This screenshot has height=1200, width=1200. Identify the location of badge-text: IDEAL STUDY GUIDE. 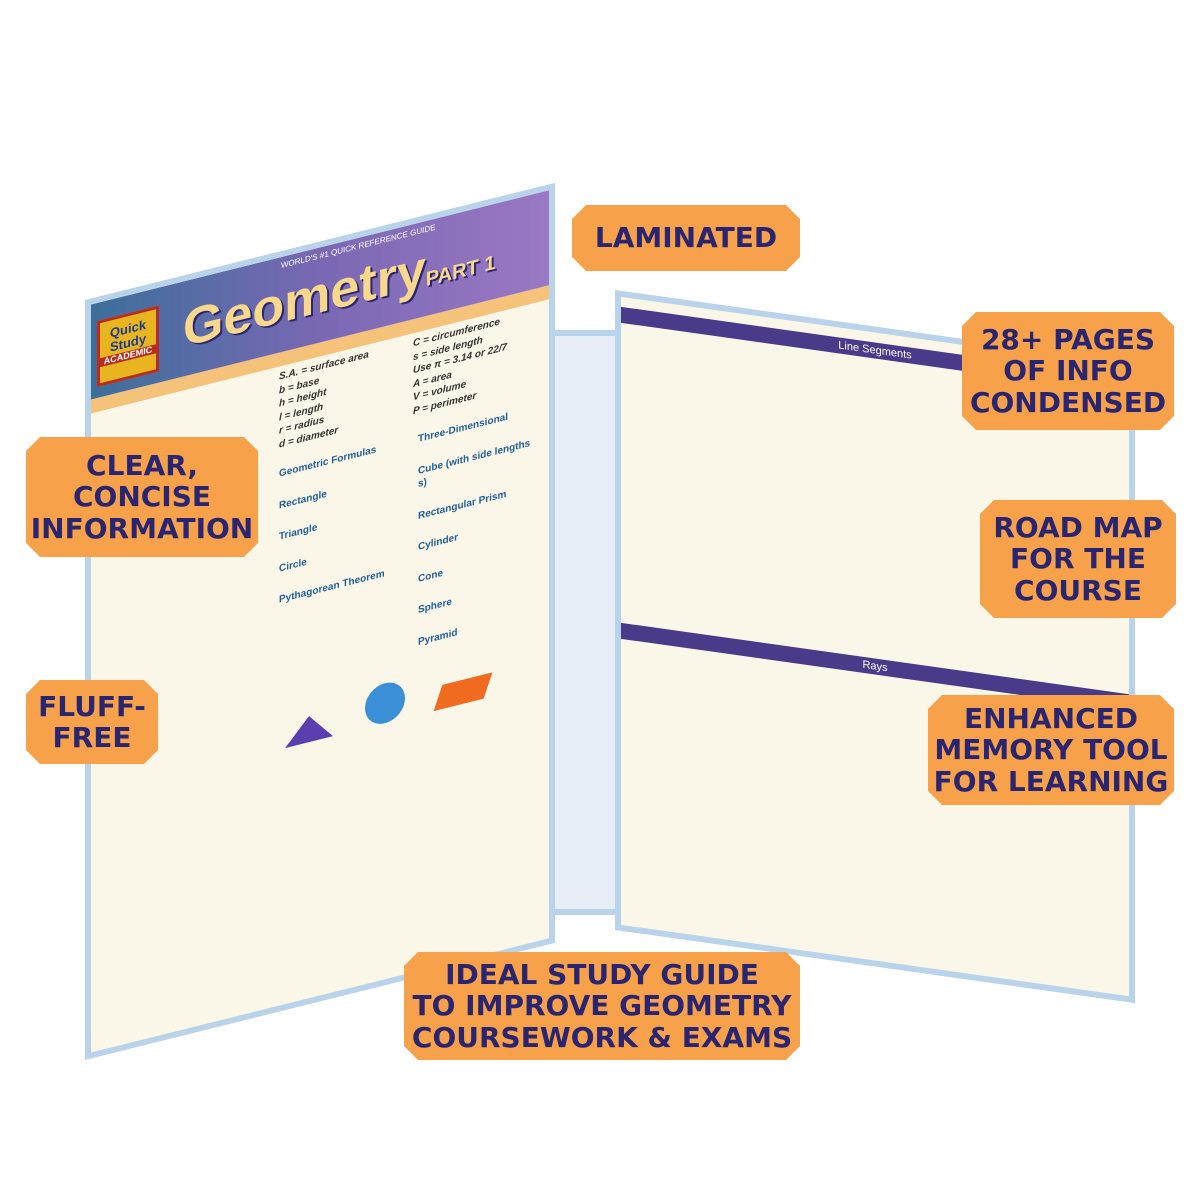
(602, 974).